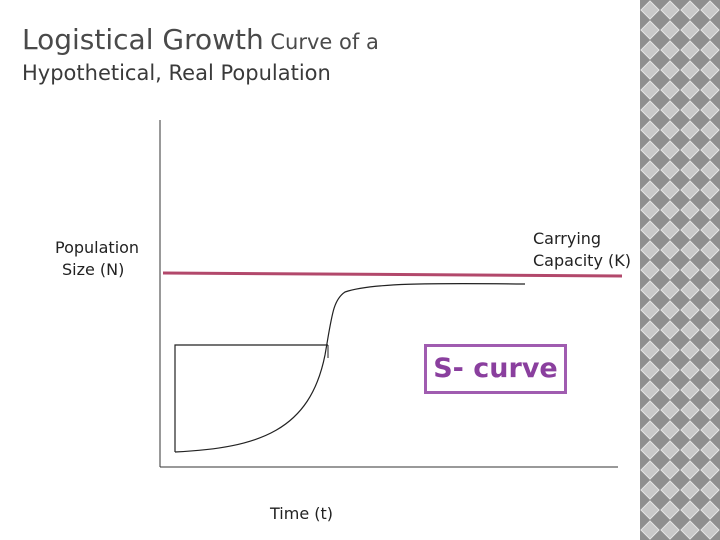 The height and width of the screenshot is (540, 720). I want to click on y-axis-label-line-2: Size (N), so click(93, 269).